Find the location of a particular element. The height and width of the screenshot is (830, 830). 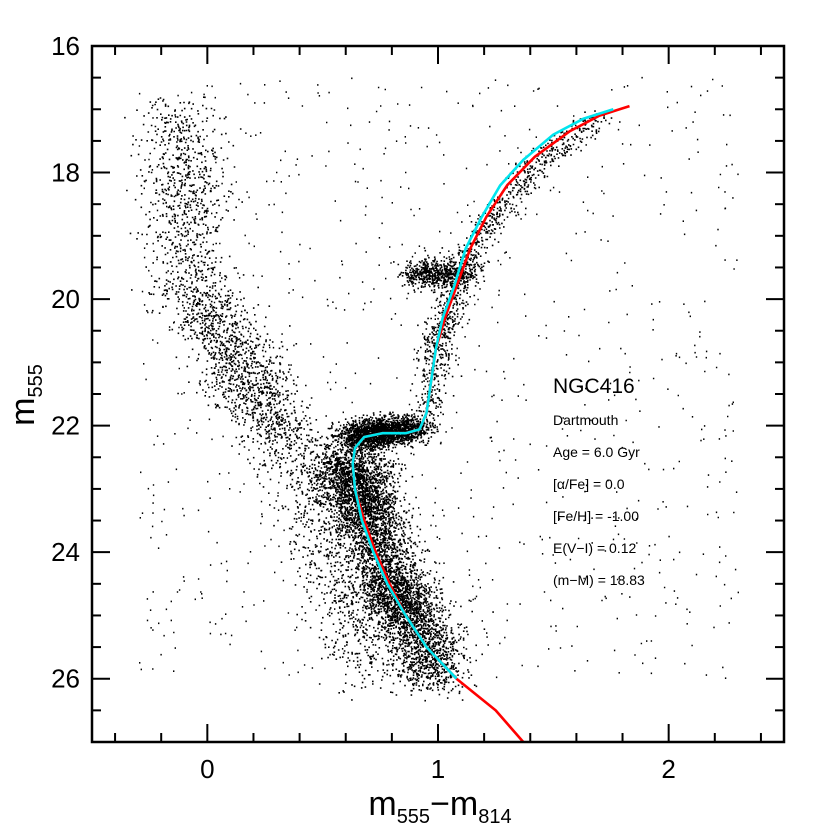

x-tick-labels: 0 1 2 is located at coordinates (438, 769).